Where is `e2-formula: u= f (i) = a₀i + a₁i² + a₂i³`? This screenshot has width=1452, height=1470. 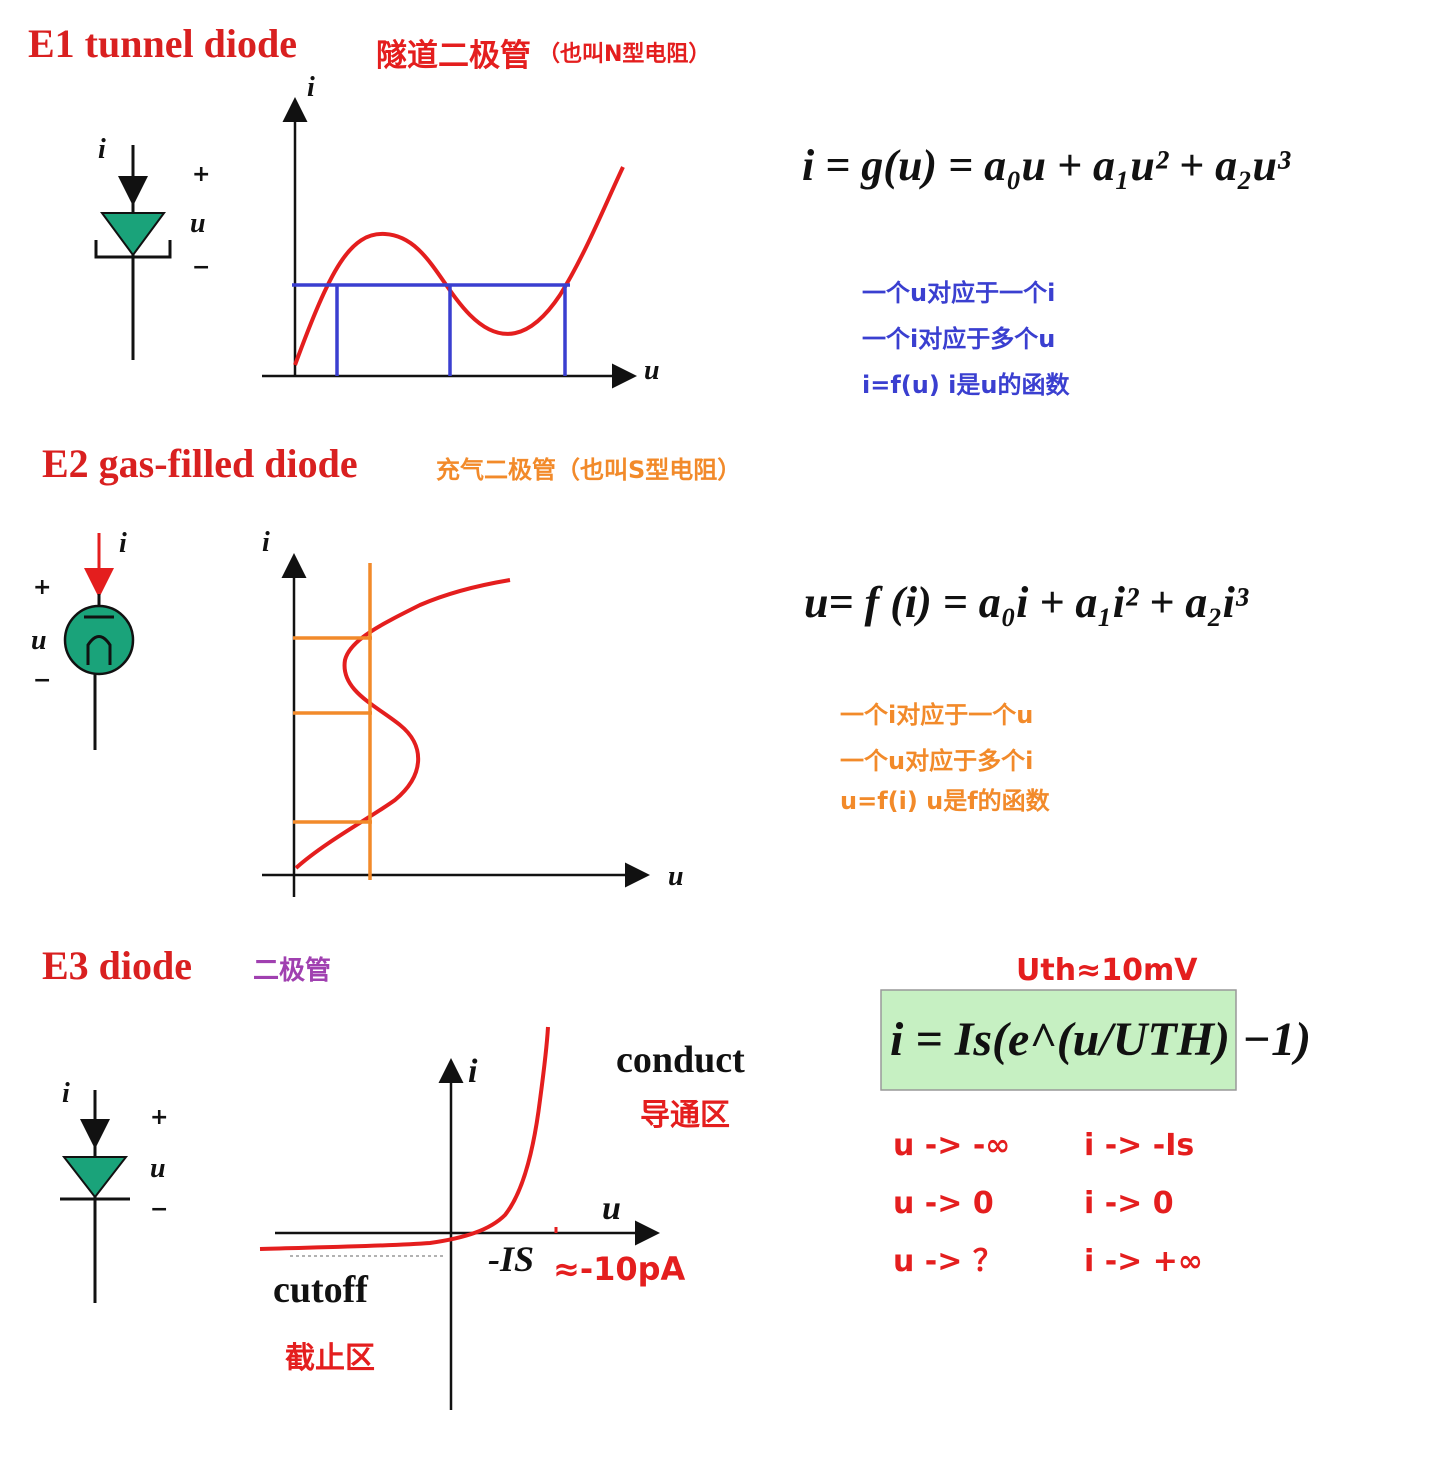 e2-formula: u= f (i) = a₀i + a₁i² + a₂i³ is located at coordinates (1026, 602).